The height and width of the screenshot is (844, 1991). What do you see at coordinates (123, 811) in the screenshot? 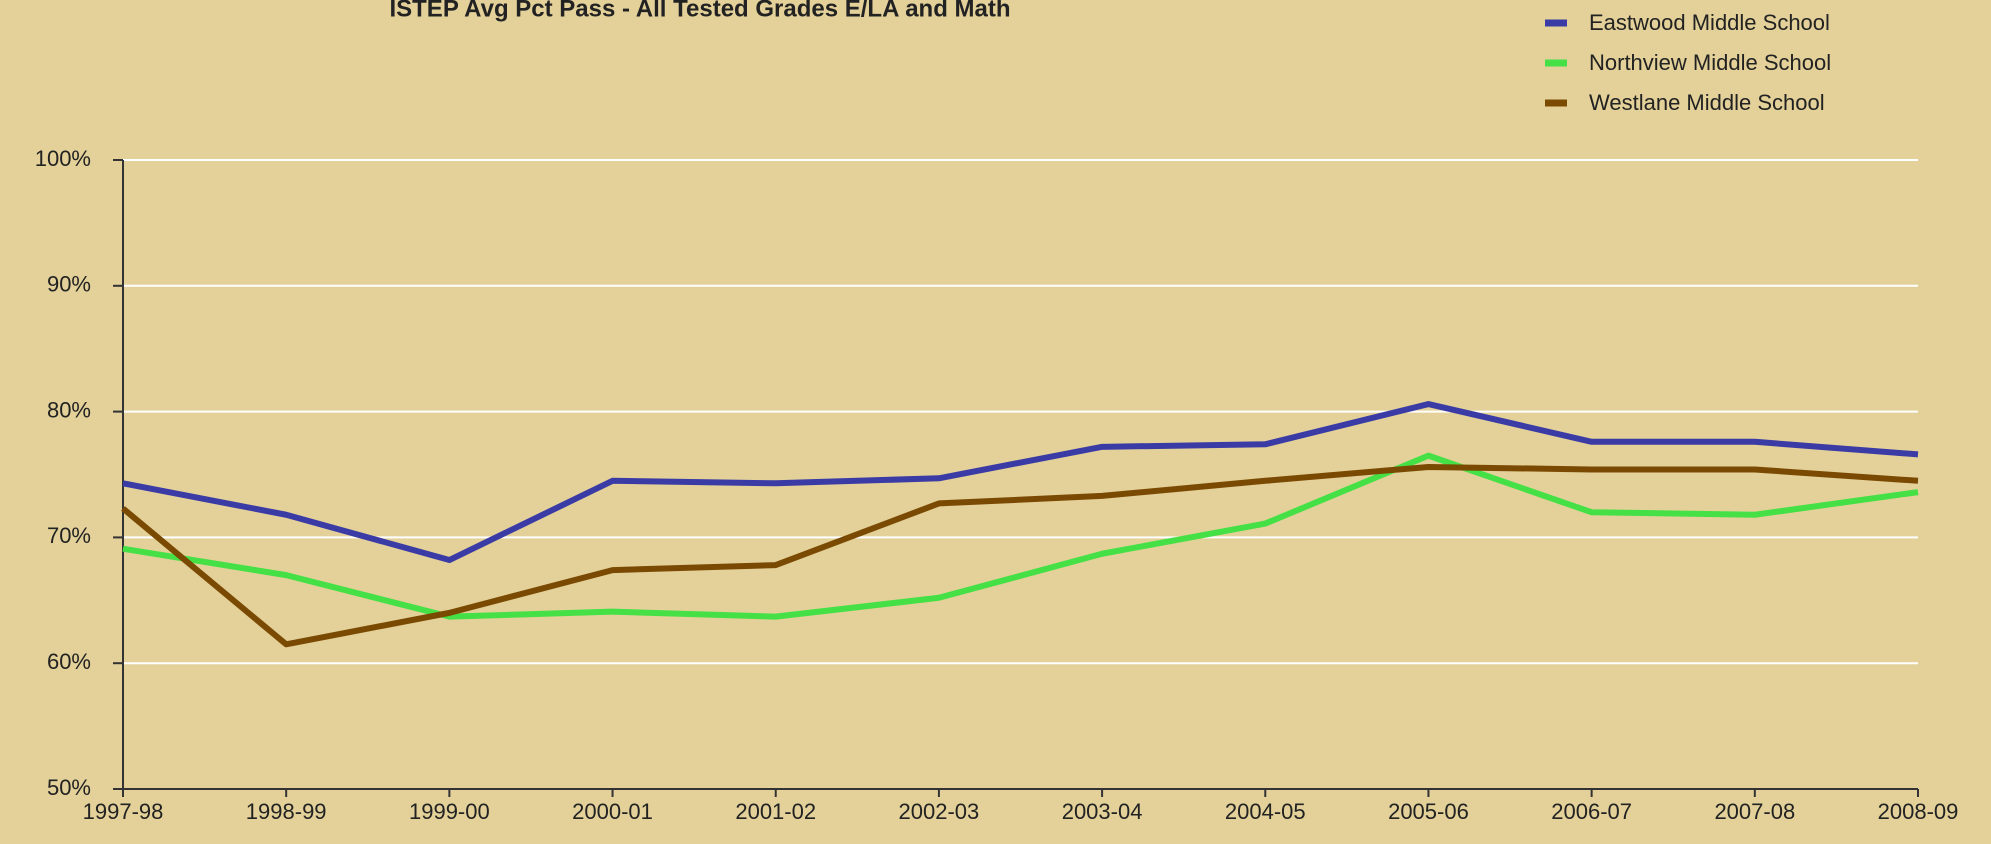
I see `x-tick-label: 1997-98` at bounding box center [123, 811].